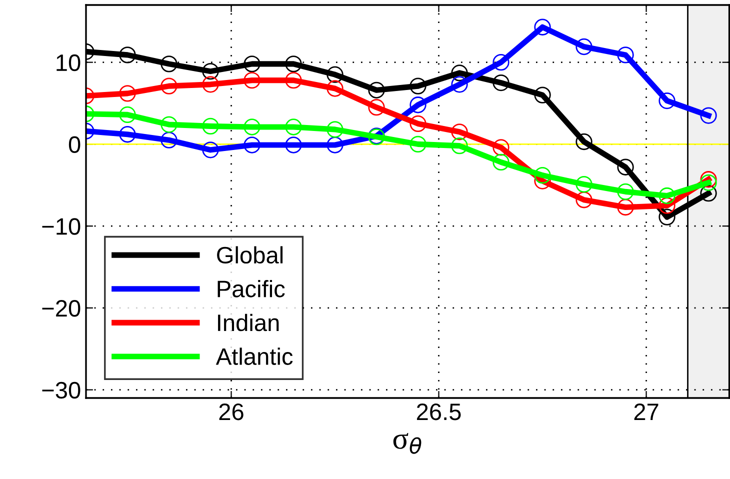 The image size is (730, 479). Describe the element at coordinates (231, 411) in the screenshot. I see `x-tick-label: 26` at that location.